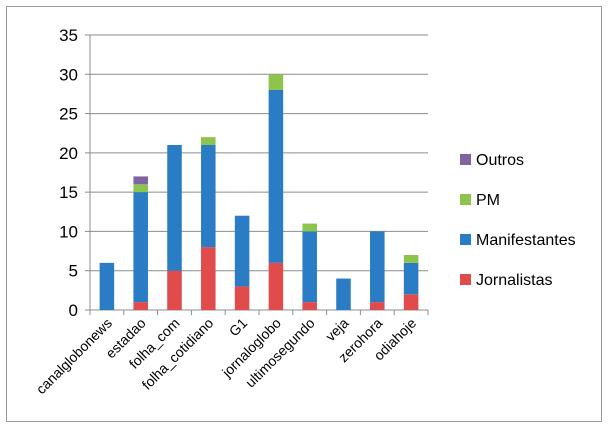 The width and height of the screenshot is (610, 429). Describe the element at coordinates (465, 239) in the screenshot. I see `legend-swatch-manifestantes` at that location.